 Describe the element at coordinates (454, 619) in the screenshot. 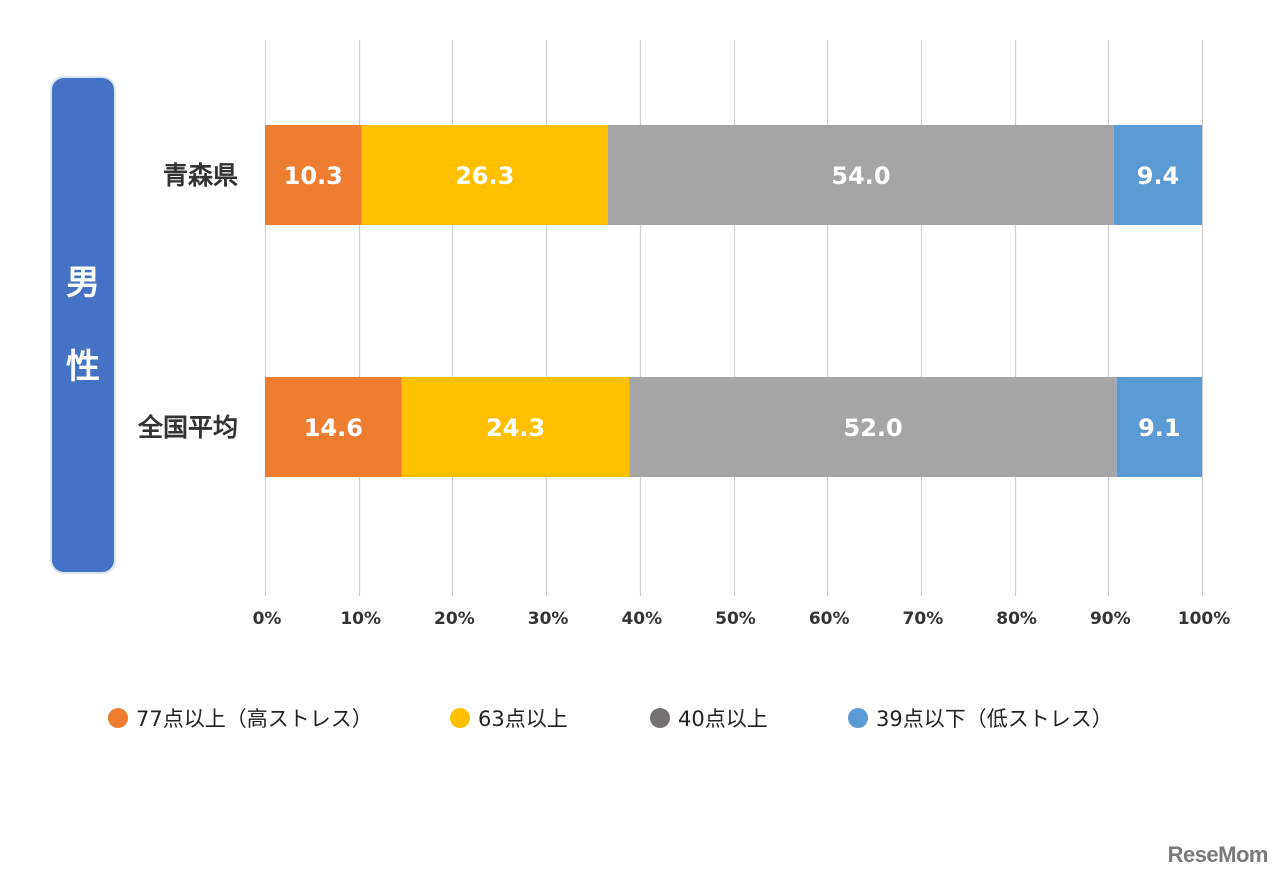

I see `x-tick-label: 20%` at that location.